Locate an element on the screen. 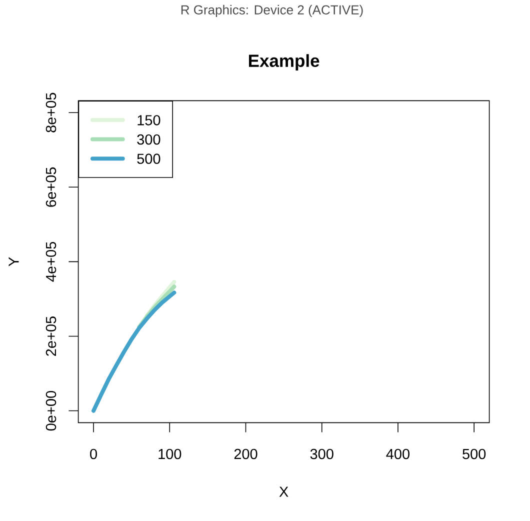 The image size is (530, 521). legend-label: 300 is located at coordinates (148, 139).